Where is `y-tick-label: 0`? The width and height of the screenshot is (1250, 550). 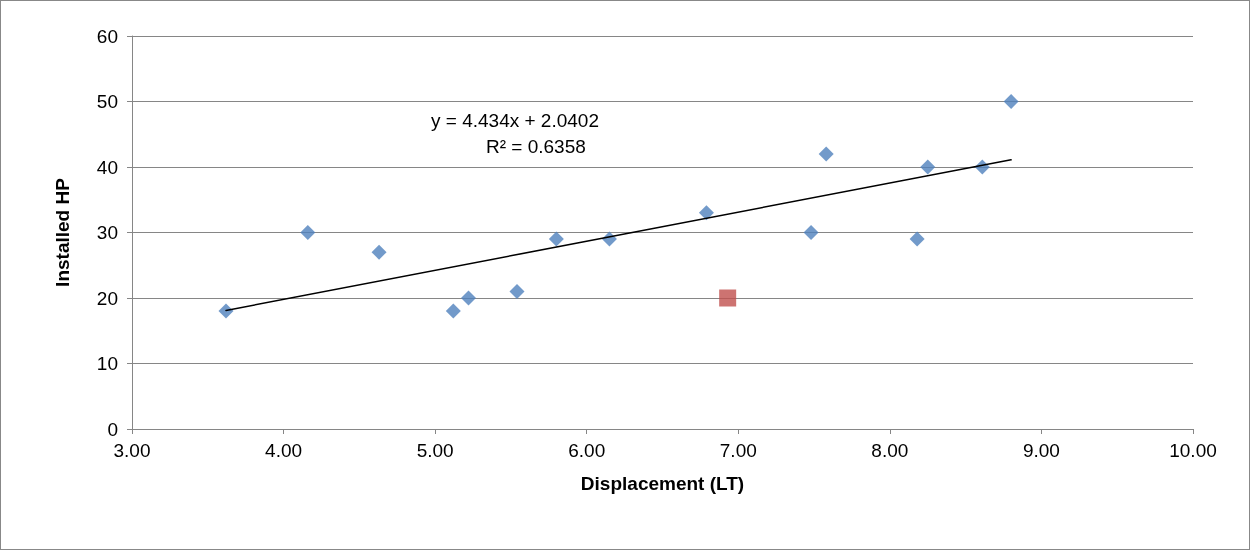 y-tick-label: 0 is located at coordinates (112, 429).